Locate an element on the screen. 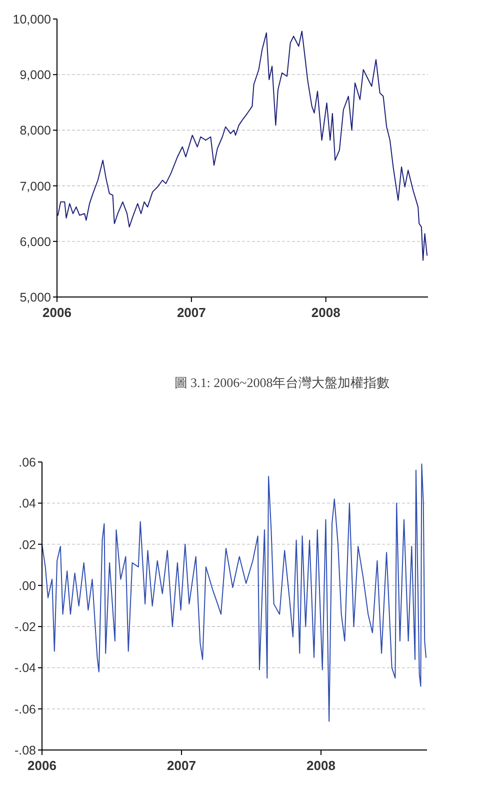 The image size is (497, 798). y-tick-label: 5,000 is located at coordinates (36, 297).